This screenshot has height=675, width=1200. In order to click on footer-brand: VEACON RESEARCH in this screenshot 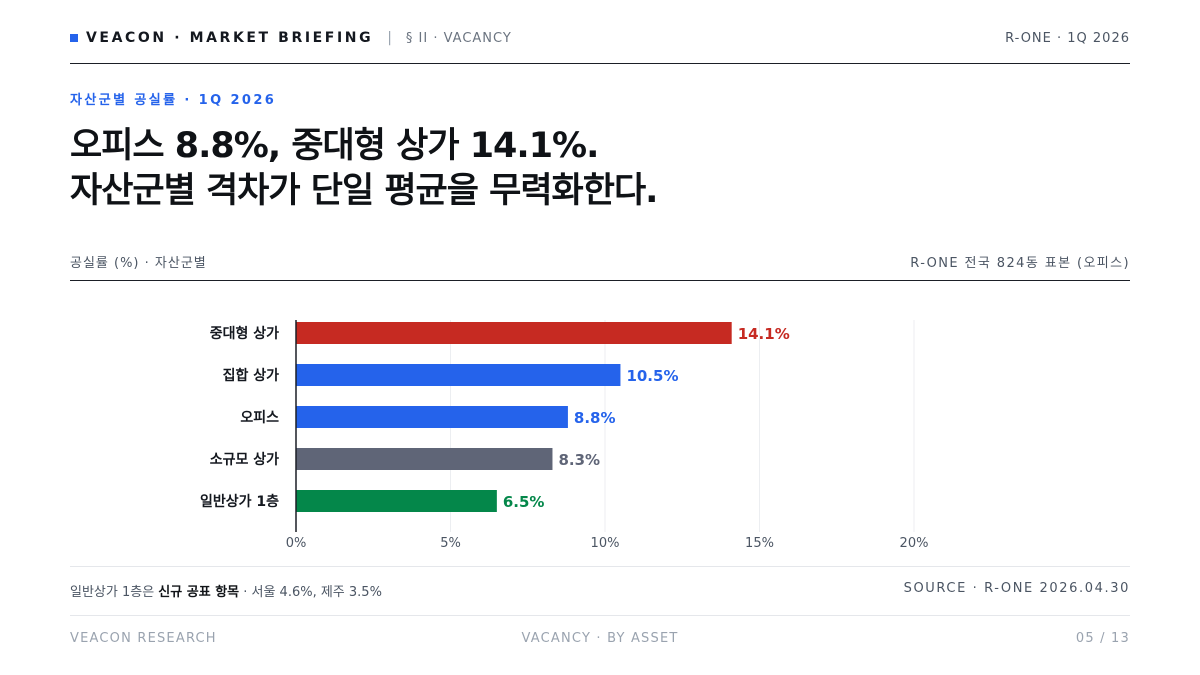, I will do `click(143, 638)`.